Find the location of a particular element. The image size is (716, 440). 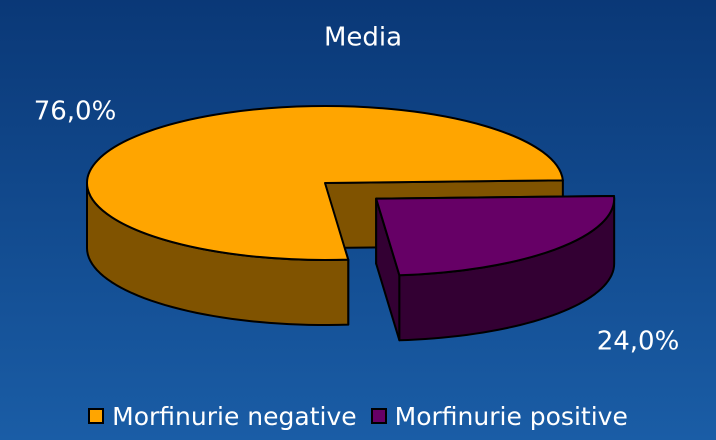

slice is located at coordinates (495, 235).